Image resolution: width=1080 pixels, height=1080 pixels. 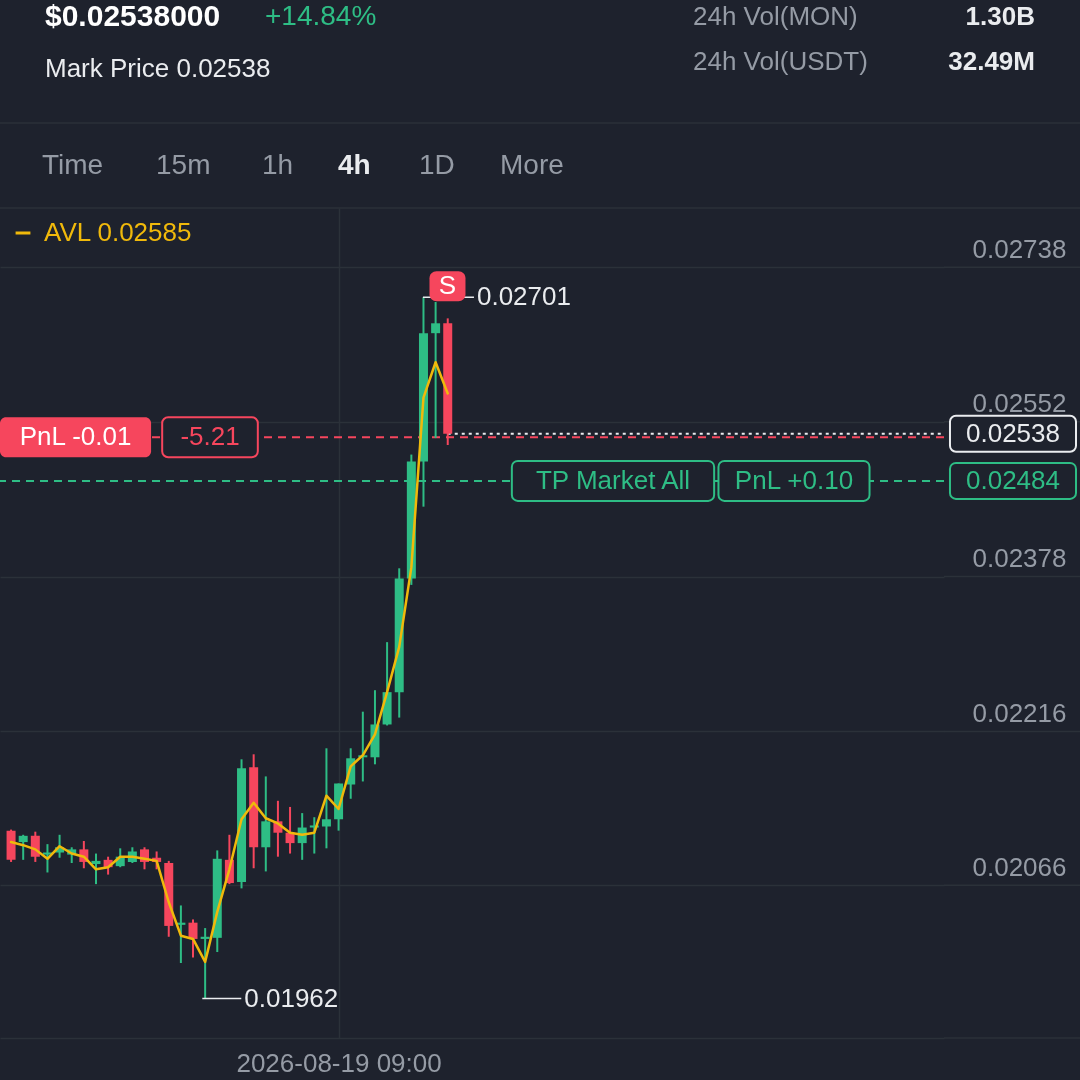 I want to click on ref-line-label: PnL -0.01, so click(x=75, y=436).